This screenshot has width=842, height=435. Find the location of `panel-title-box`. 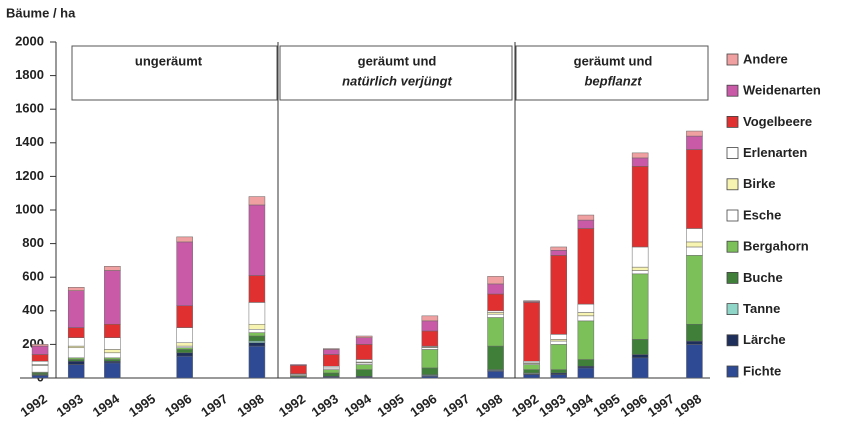

panel-title-box is located at coordinates (396, 73).